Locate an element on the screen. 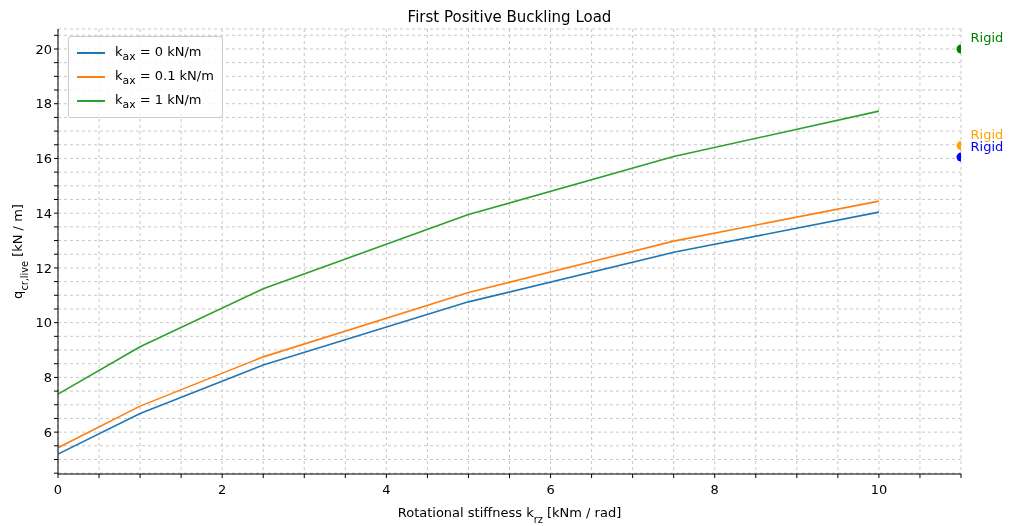 This screenshot has width=1018, height=526. legend-label: k$_{ax}$ = 1 kN/m is located at coordinates (158, 101).